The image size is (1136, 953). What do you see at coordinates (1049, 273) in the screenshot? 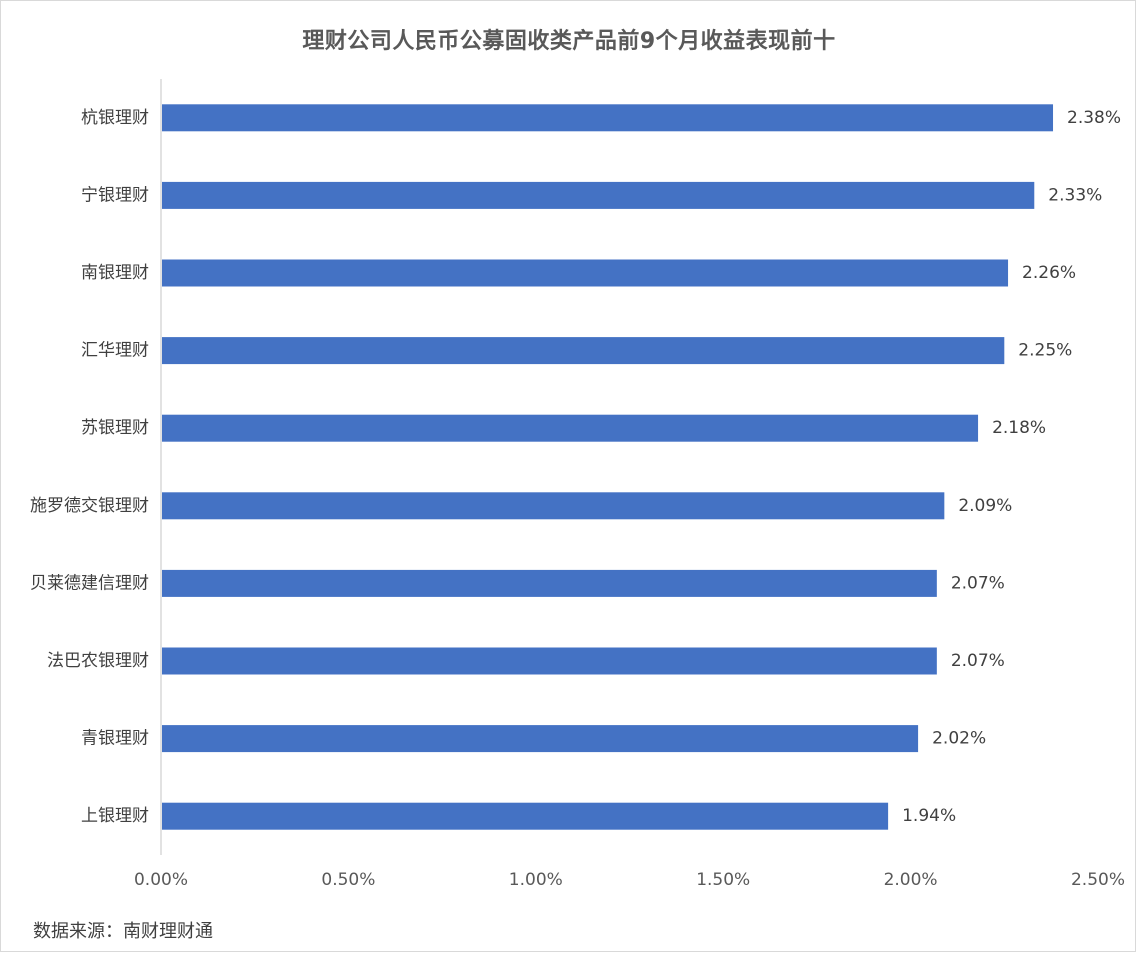
I see `data-label: 2.26%` at bounding box center [1049, 273].